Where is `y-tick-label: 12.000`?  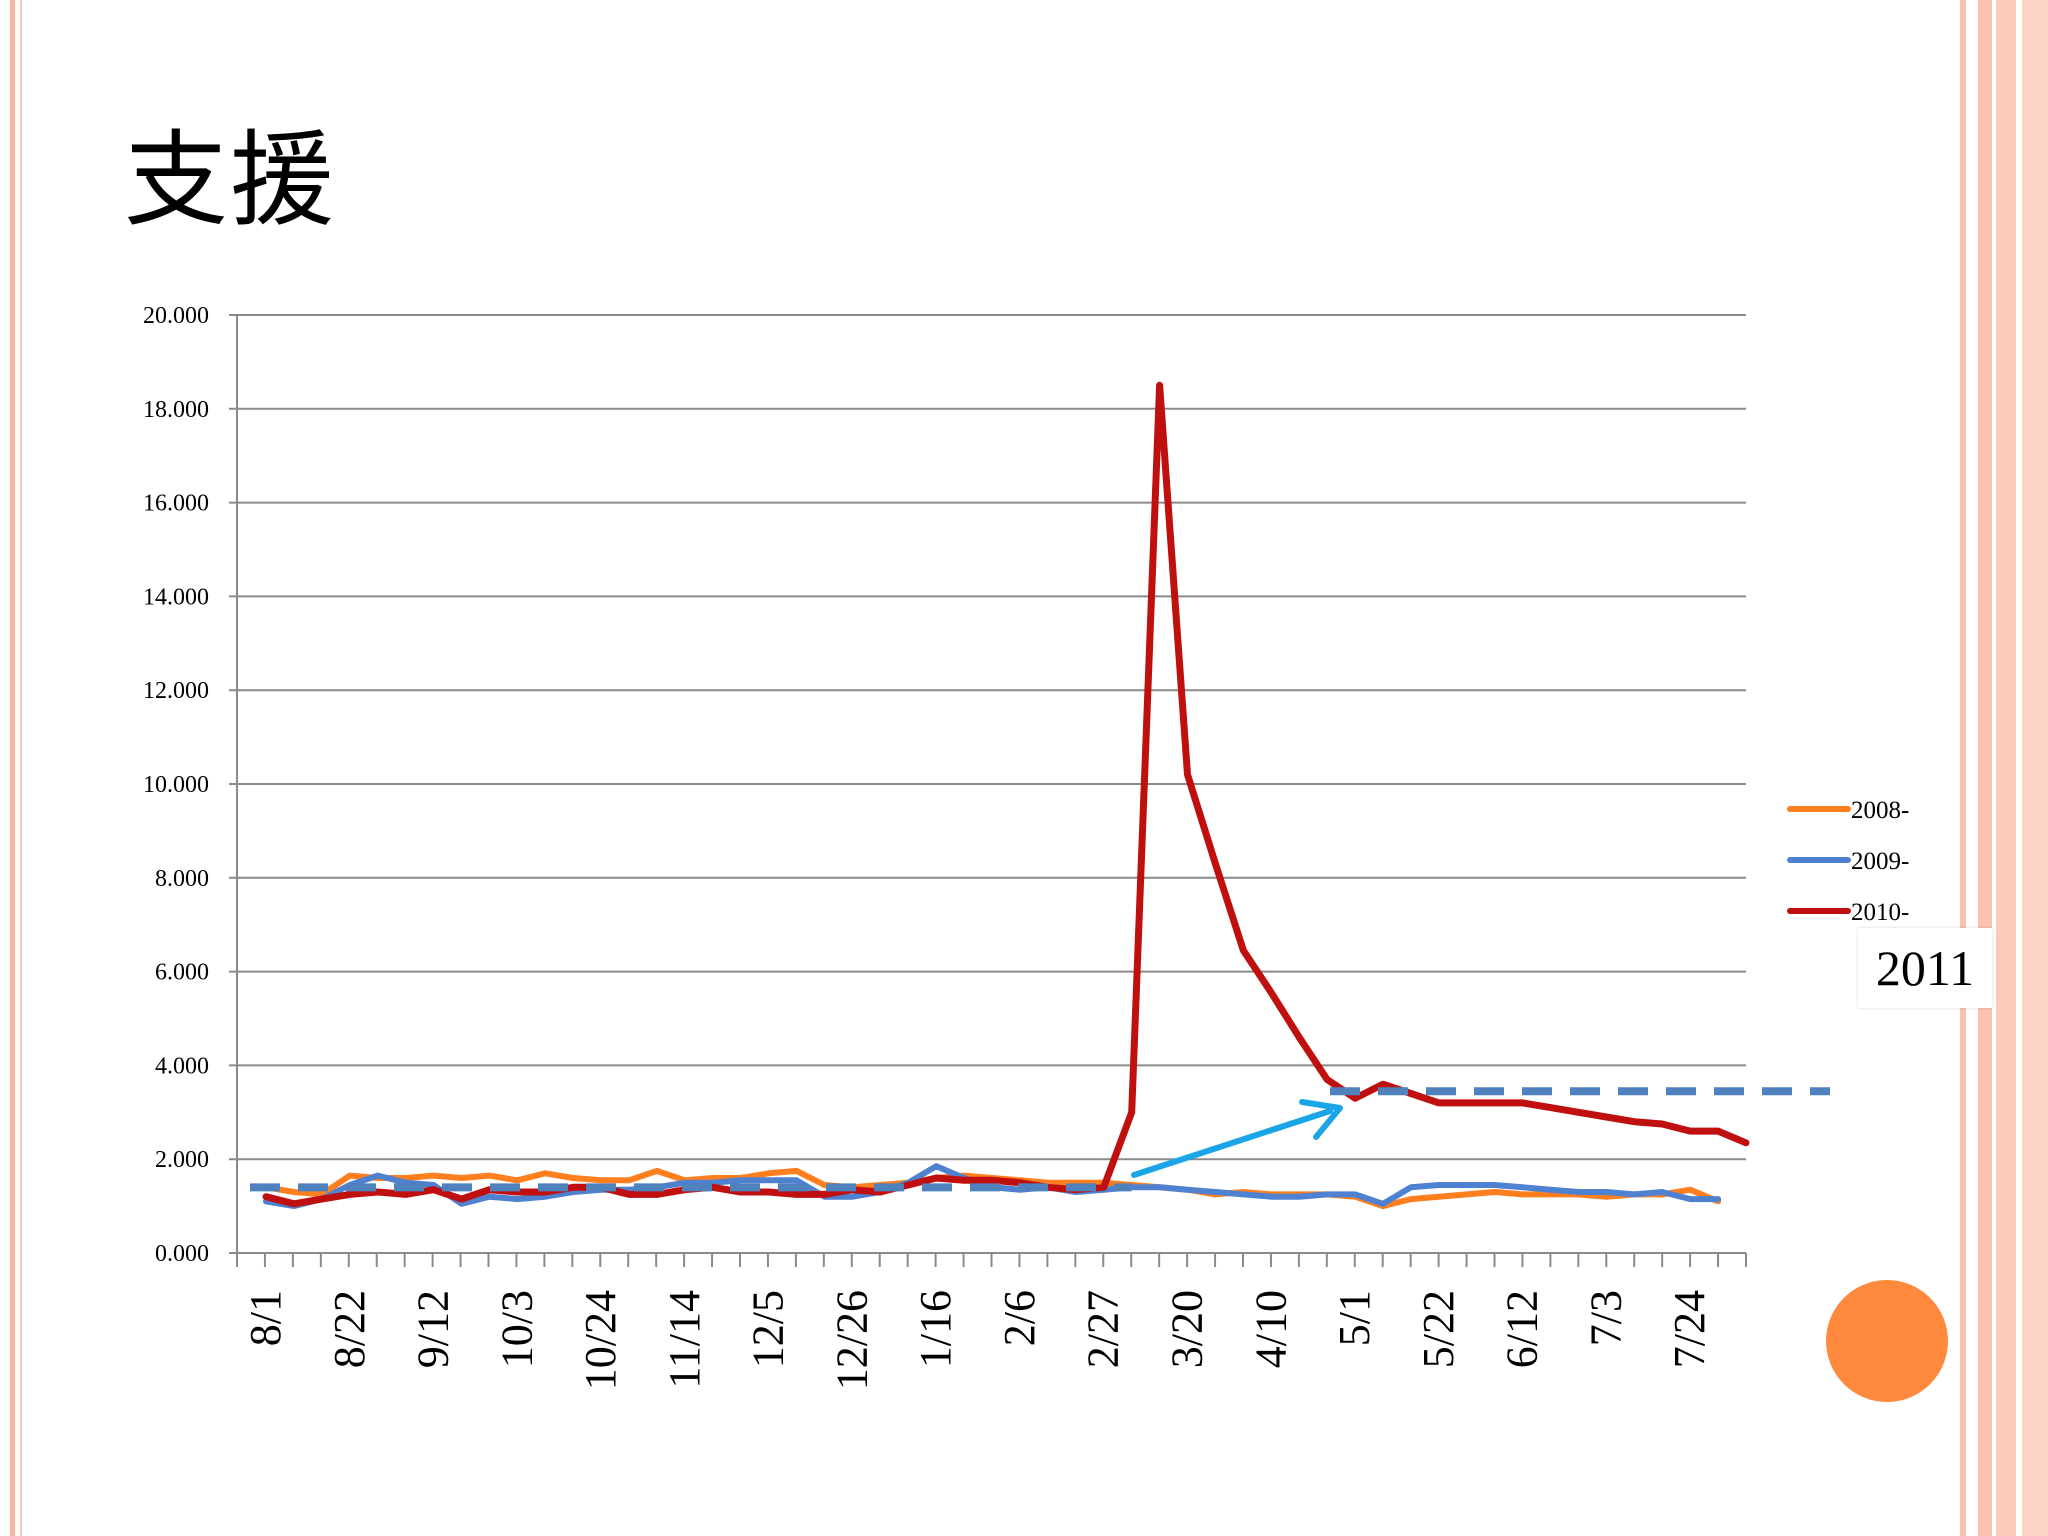 y-tick-label: 12.000 is located at coordinates (176, 691).